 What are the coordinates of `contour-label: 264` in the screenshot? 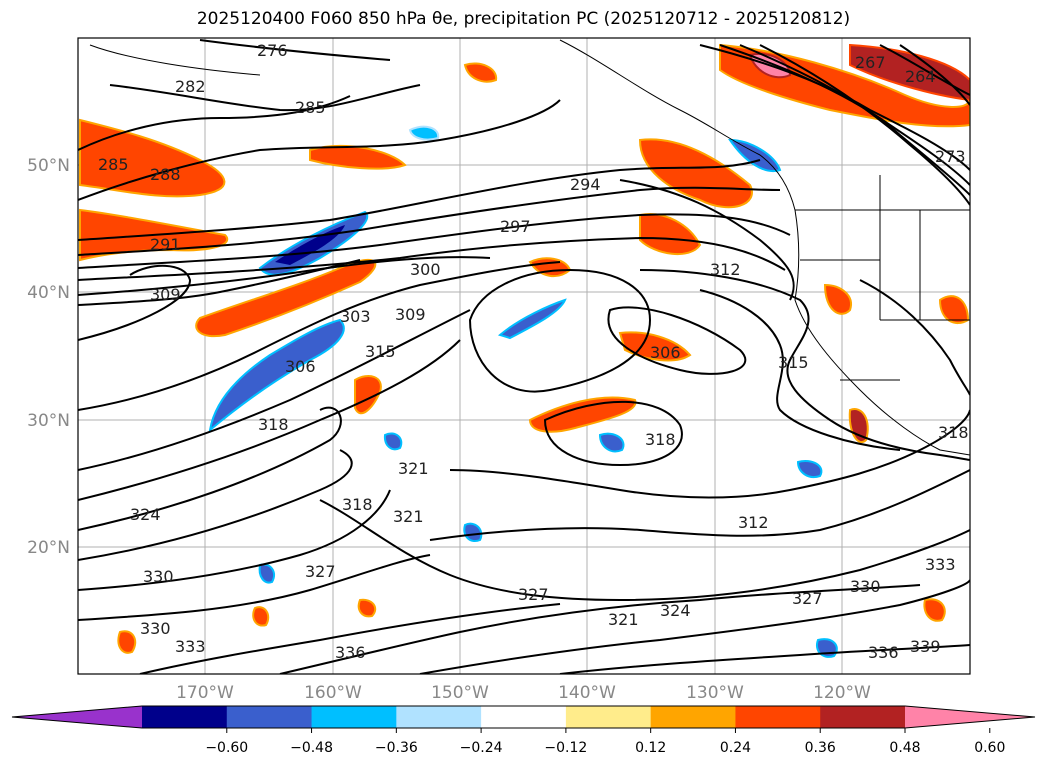 It's located at (920, 76).